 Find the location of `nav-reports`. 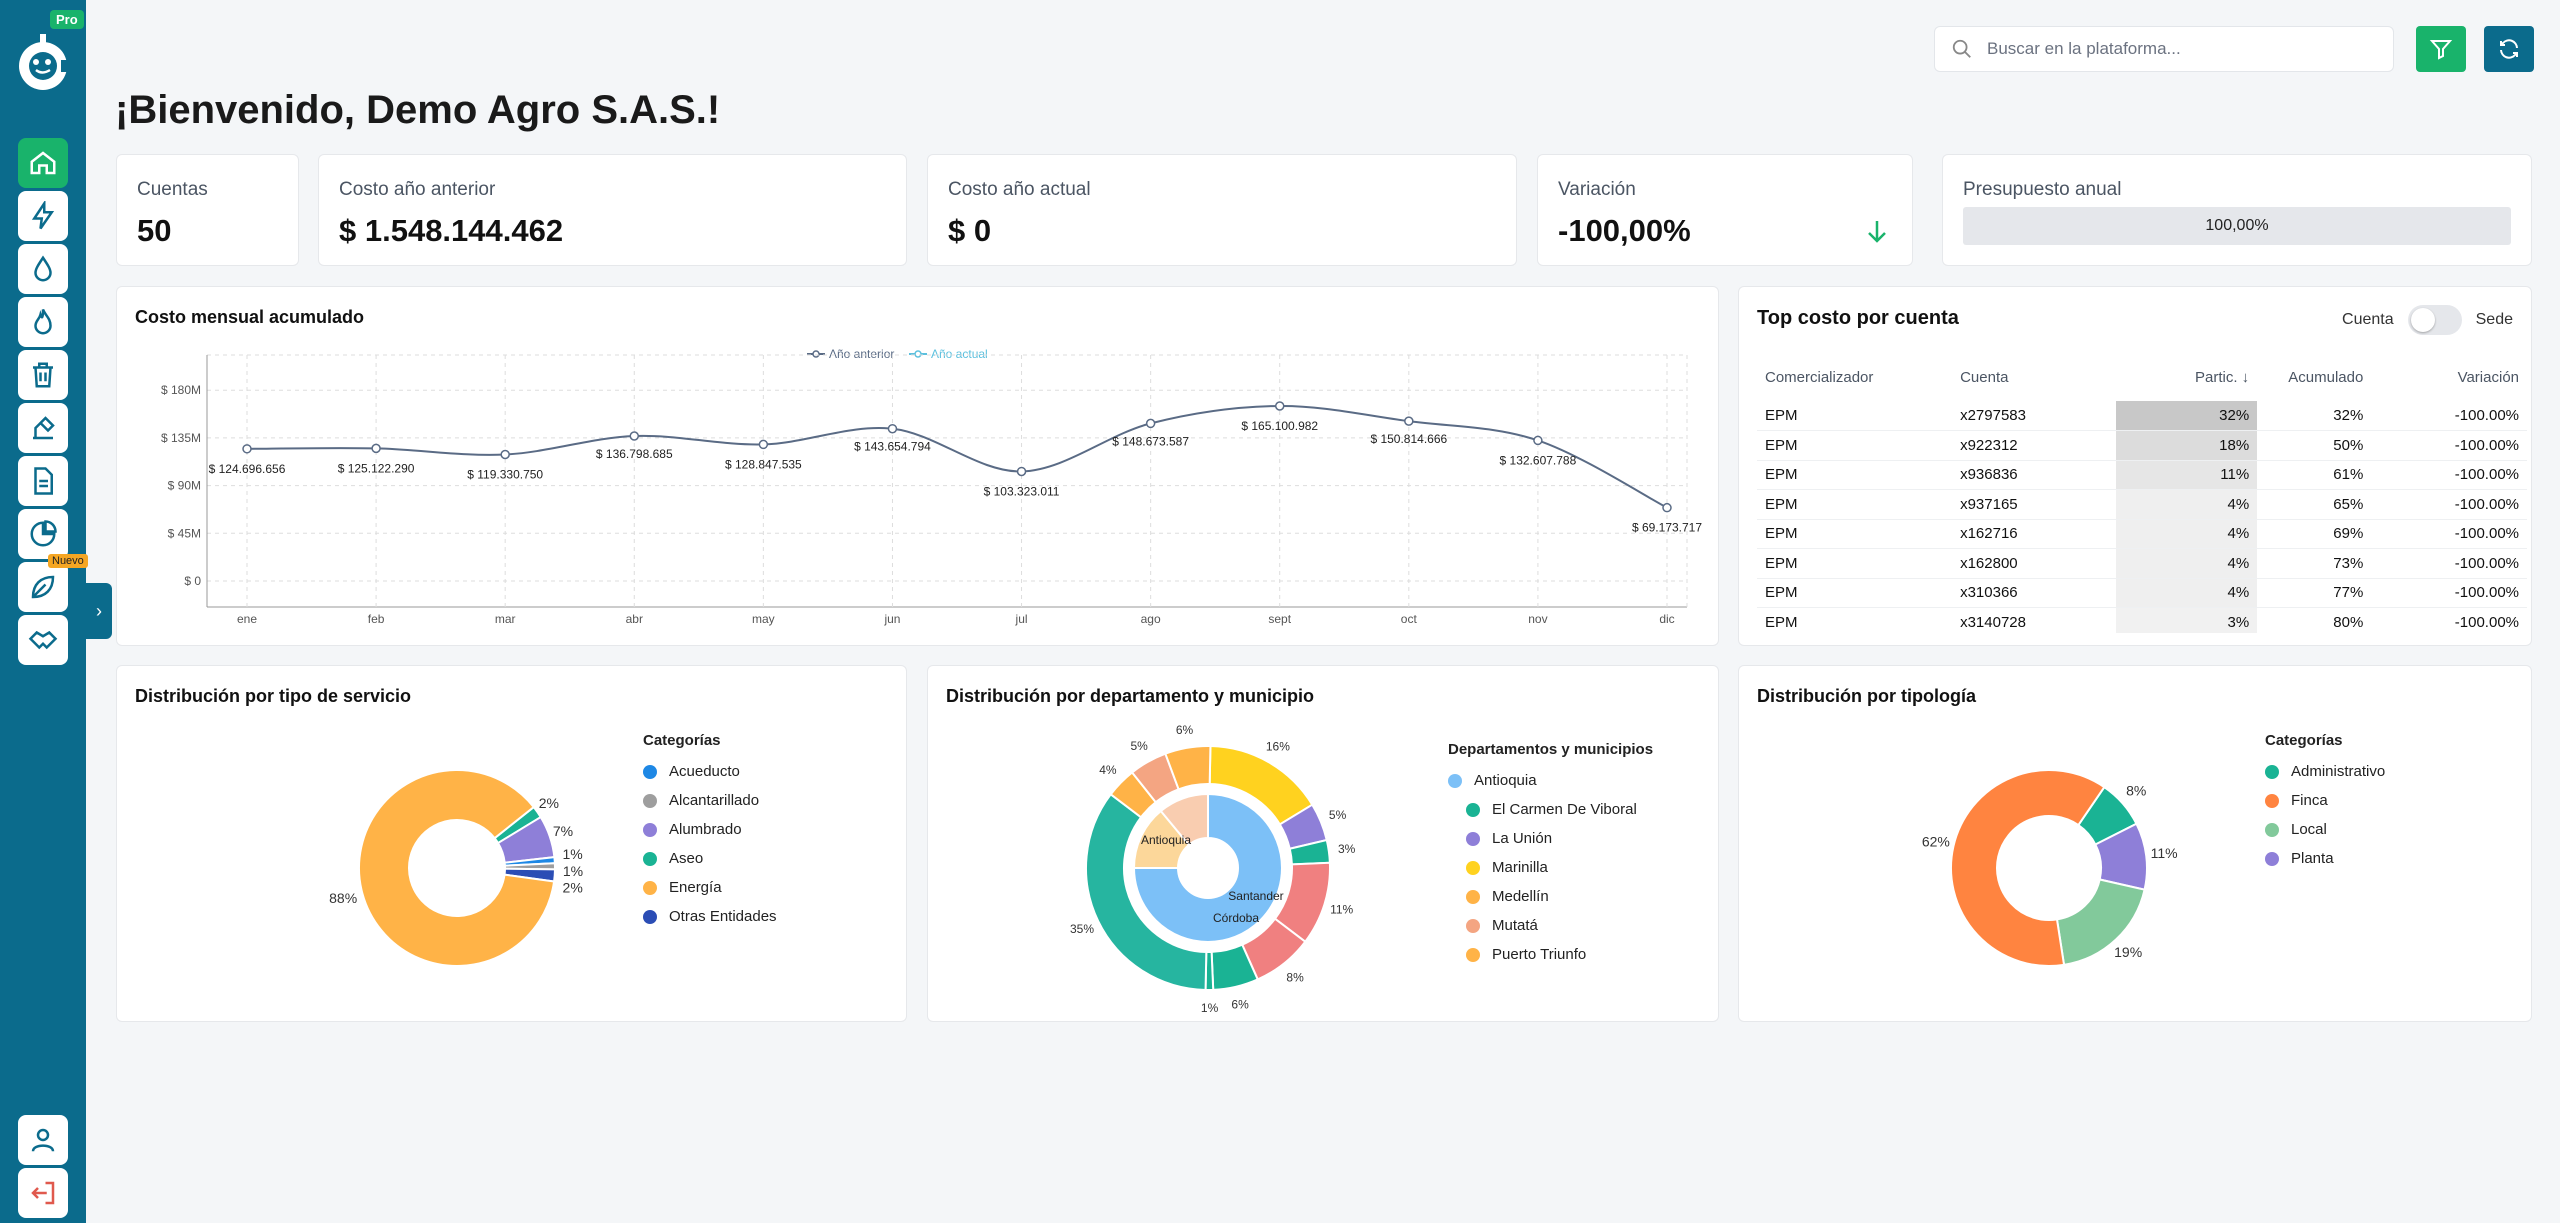

nav-reports is located at coordinates (43, 534).